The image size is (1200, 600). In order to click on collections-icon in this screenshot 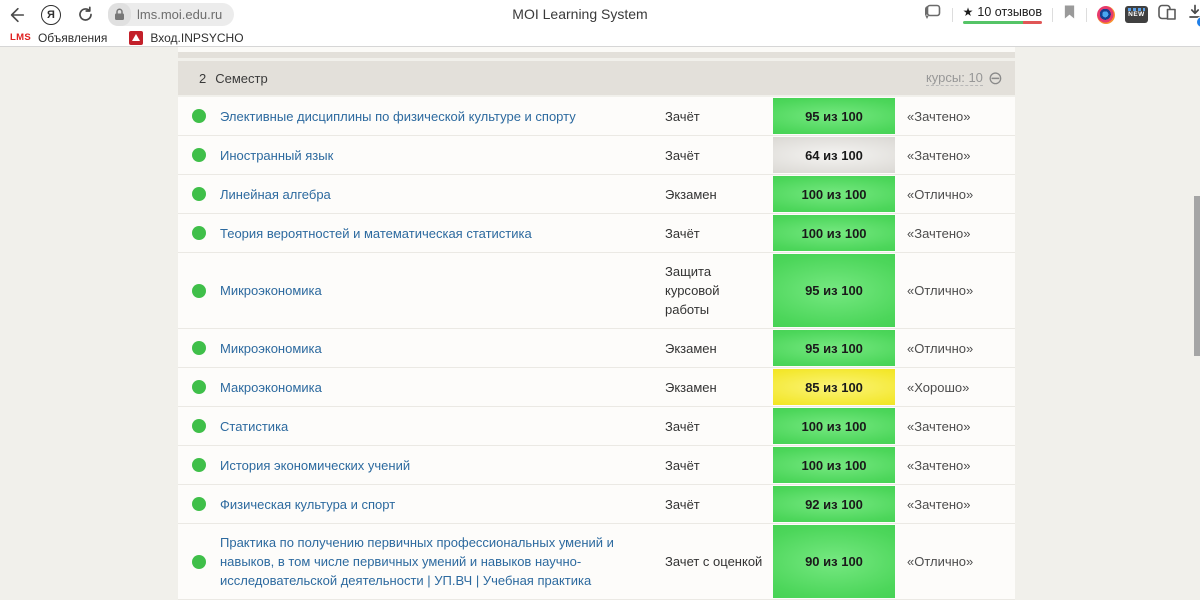, I will do `click(1167, 15)`.